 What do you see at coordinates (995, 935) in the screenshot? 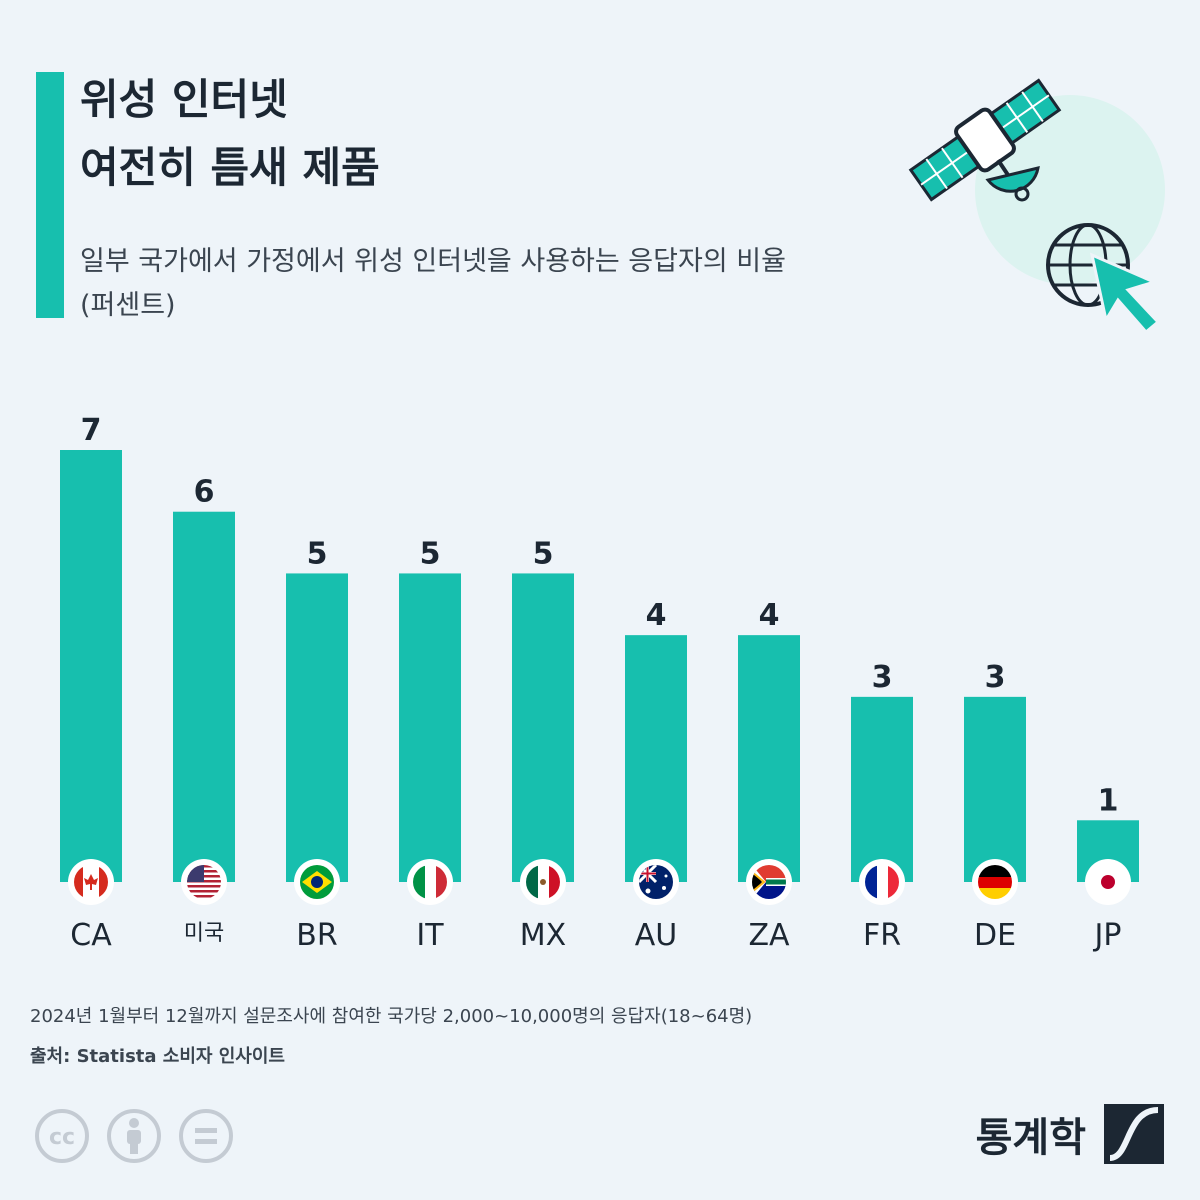
I see `category-label: DE` at bounding box center [995, 935].